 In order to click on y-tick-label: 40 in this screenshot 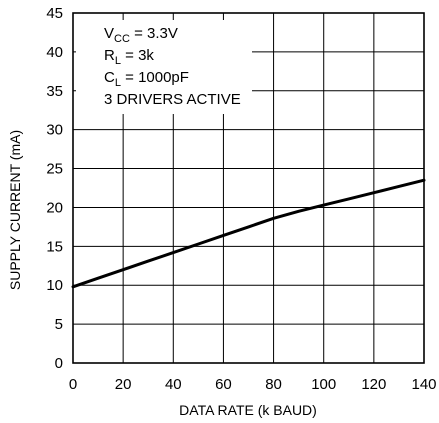, I will do `click(54, 52)`.